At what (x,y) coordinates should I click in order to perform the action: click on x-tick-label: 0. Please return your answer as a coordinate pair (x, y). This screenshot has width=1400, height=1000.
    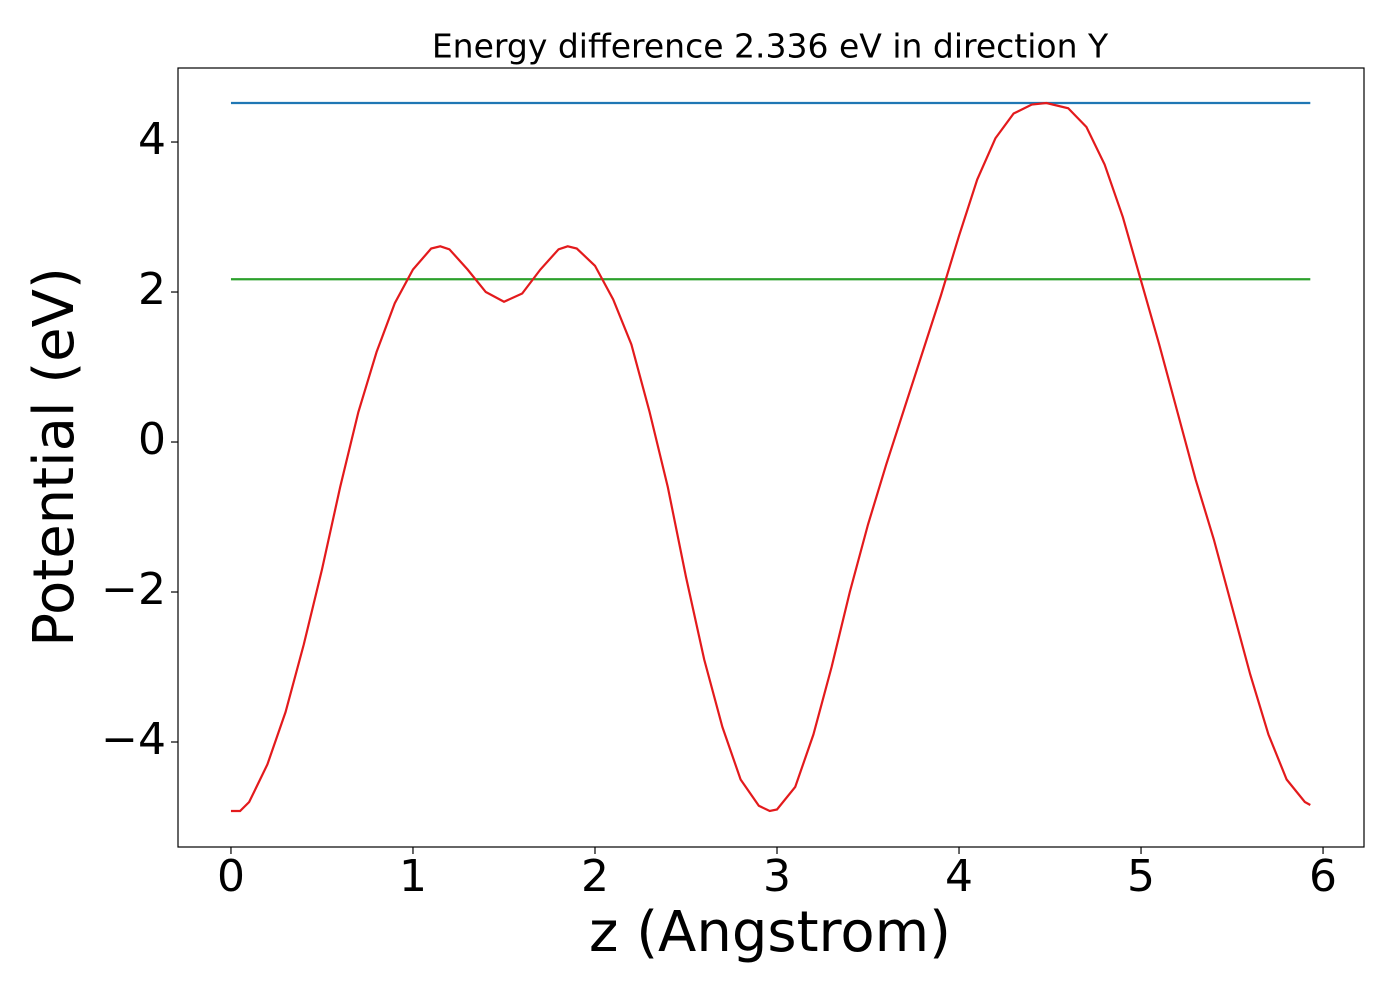
    Looking at the image, I should click on (231, 876).